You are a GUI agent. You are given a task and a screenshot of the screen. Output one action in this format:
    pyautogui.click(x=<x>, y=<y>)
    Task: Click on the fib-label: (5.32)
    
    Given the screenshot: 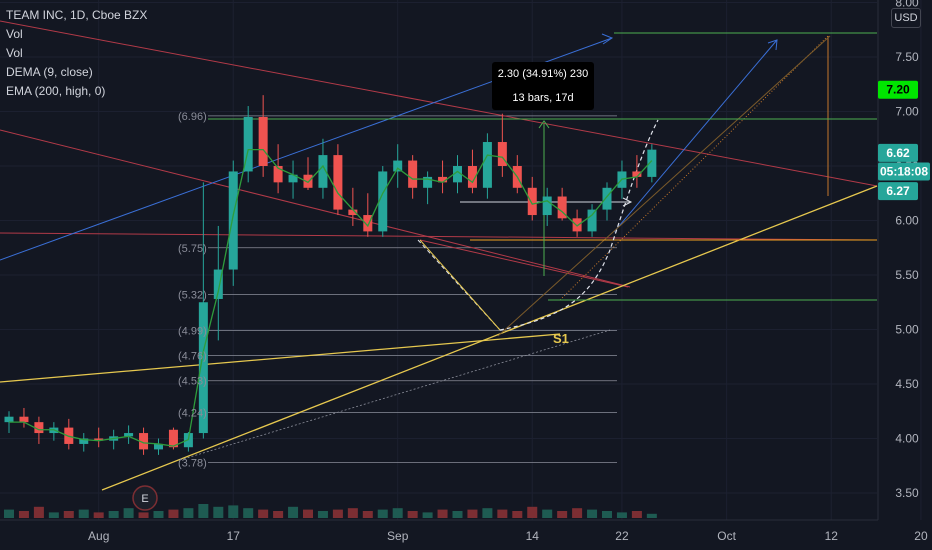 What is the action you would take?
    pyautogui.click(x=192, y=296)
    